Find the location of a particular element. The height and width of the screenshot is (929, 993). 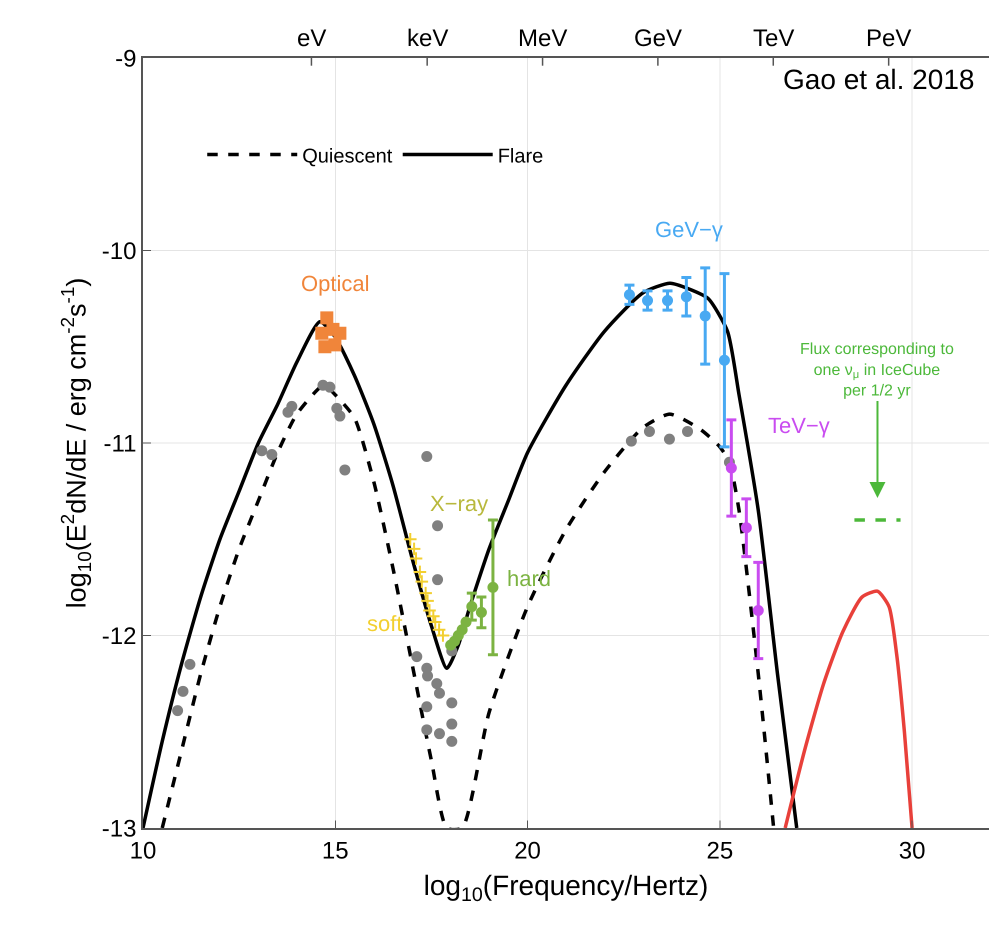

y-tick-label: -12 is located at coordinates (119, 636).